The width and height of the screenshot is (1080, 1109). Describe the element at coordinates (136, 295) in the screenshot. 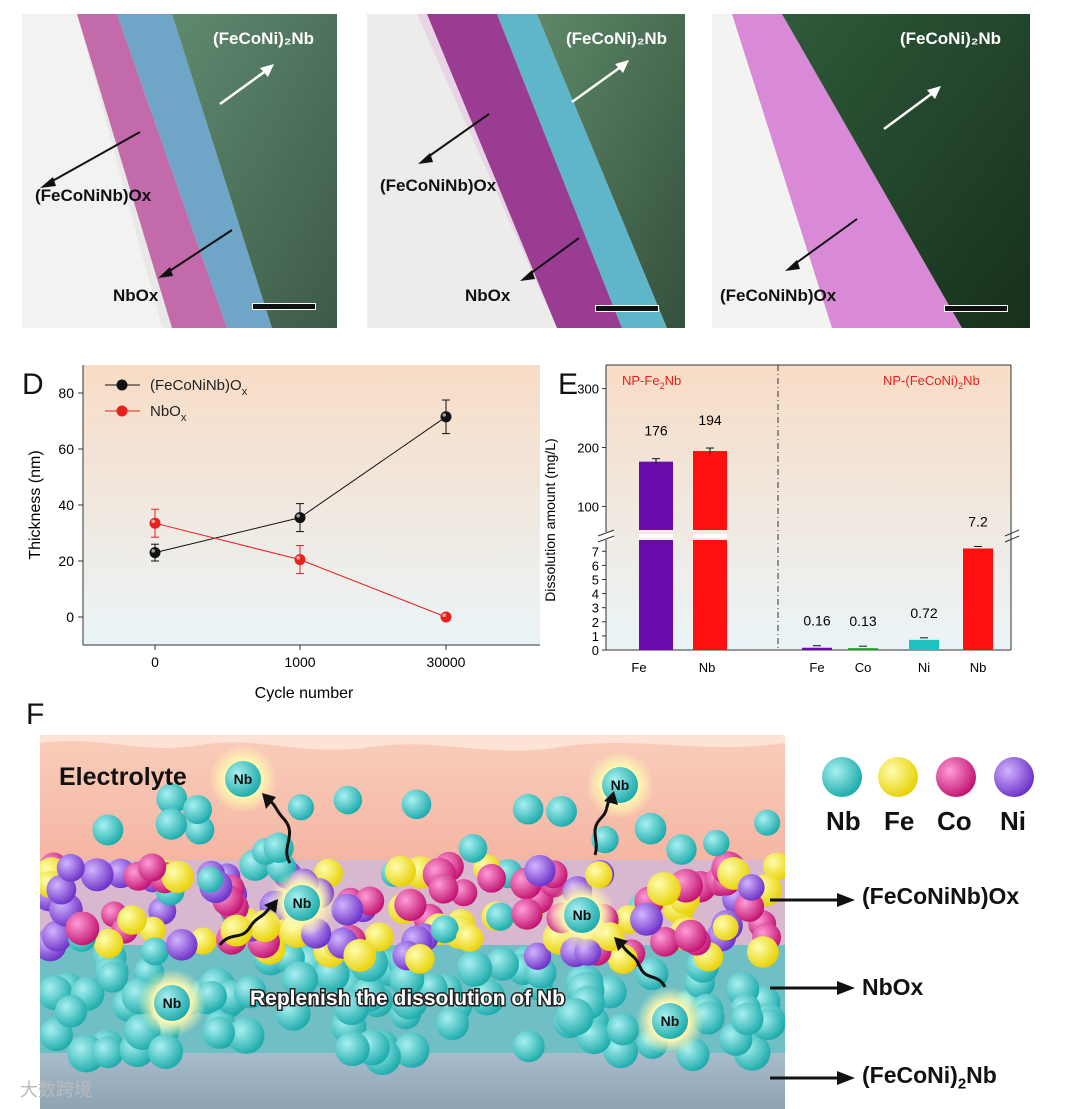

I see `label-nb-oxide-a: NbOx` at that location.